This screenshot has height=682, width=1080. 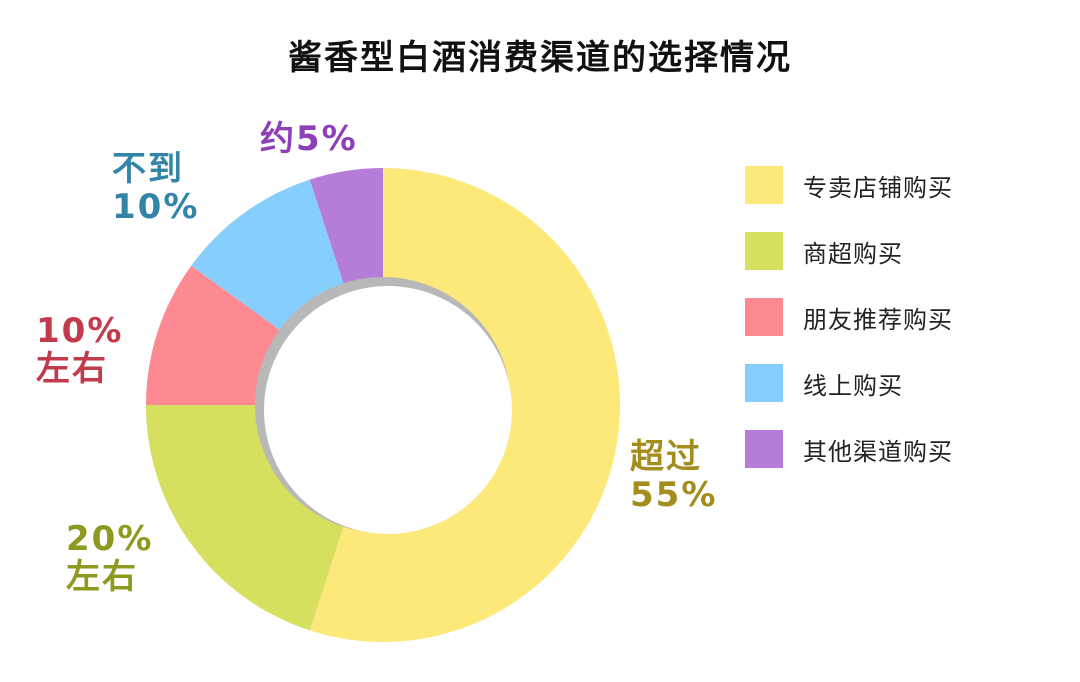 I want to click on legend-label: 专卖店铺购买, so click(x=878, y=187).